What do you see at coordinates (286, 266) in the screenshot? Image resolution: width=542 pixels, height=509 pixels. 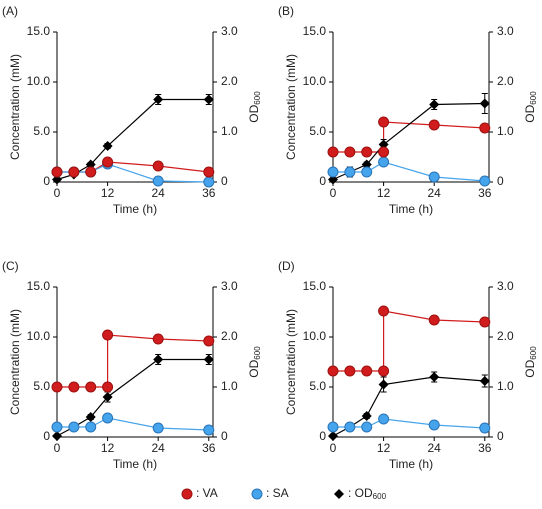 I see `panel-label: (D)` at bounding box center [286, 266].